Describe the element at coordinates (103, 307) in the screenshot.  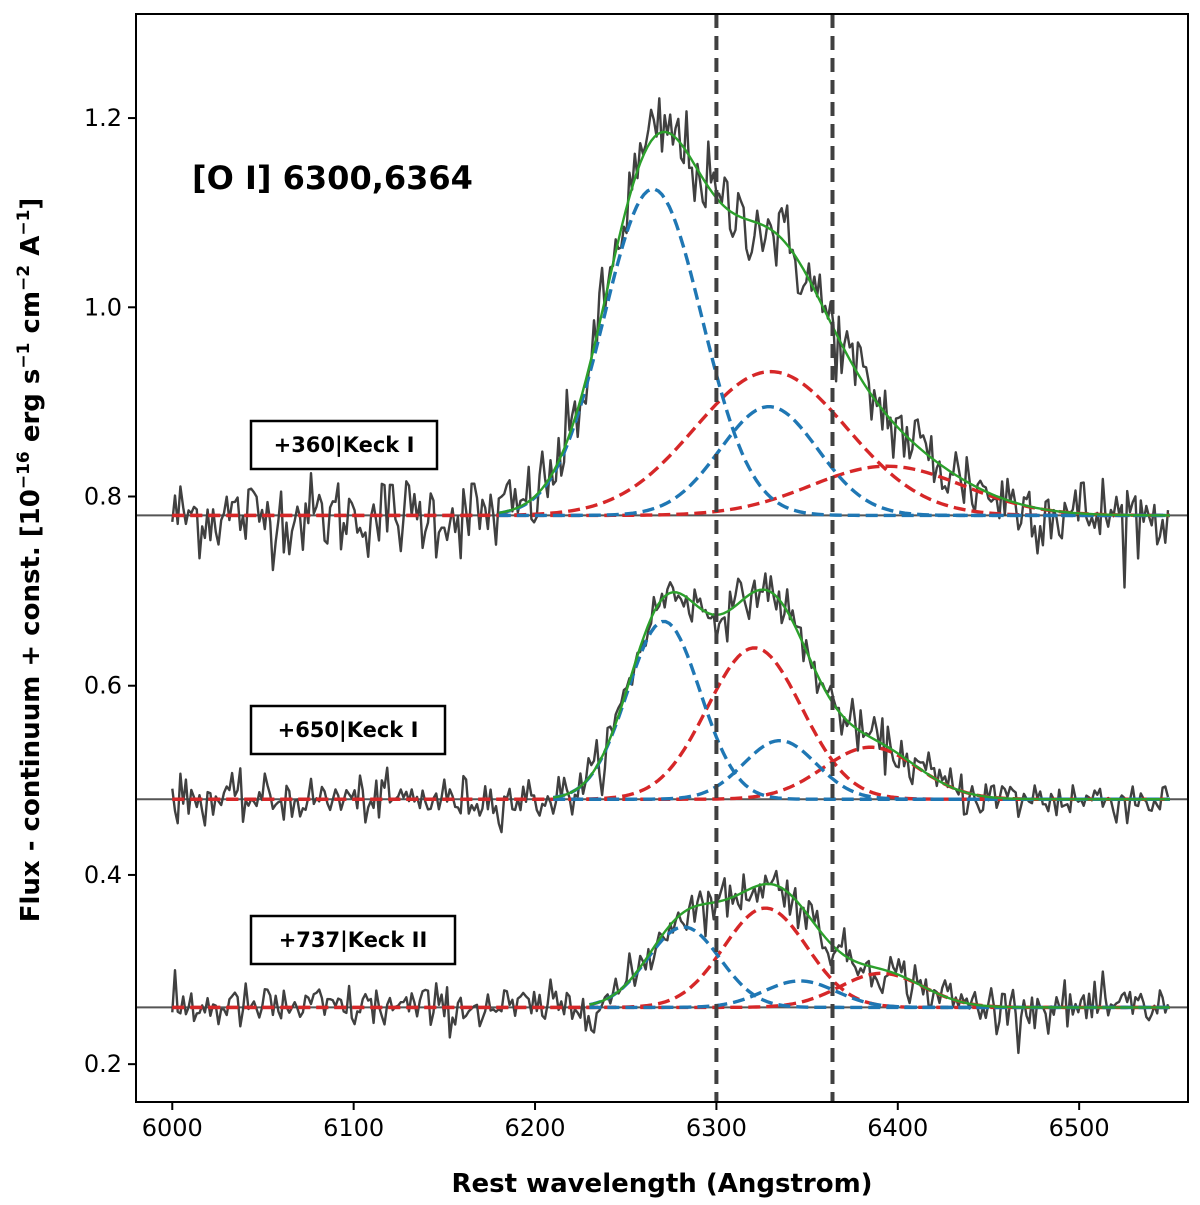
I see `y-tick-label: 1.0` at that location.